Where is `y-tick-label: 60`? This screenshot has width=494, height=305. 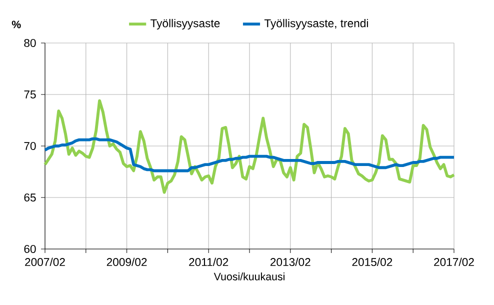
y-tick-label: 60 is located at coordinates (30, 249).